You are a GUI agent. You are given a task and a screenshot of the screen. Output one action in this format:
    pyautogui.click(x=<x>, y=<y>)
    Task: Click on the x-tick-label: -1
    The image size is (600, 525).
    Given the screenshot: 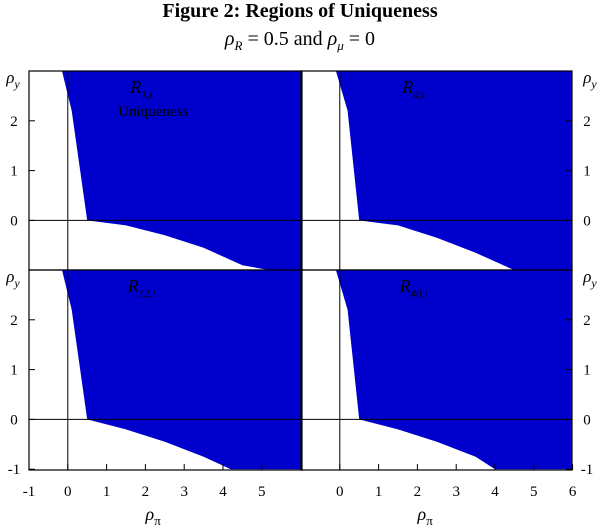 What is the action you would take?
    pyautogui.click(x=29, y=492)
    